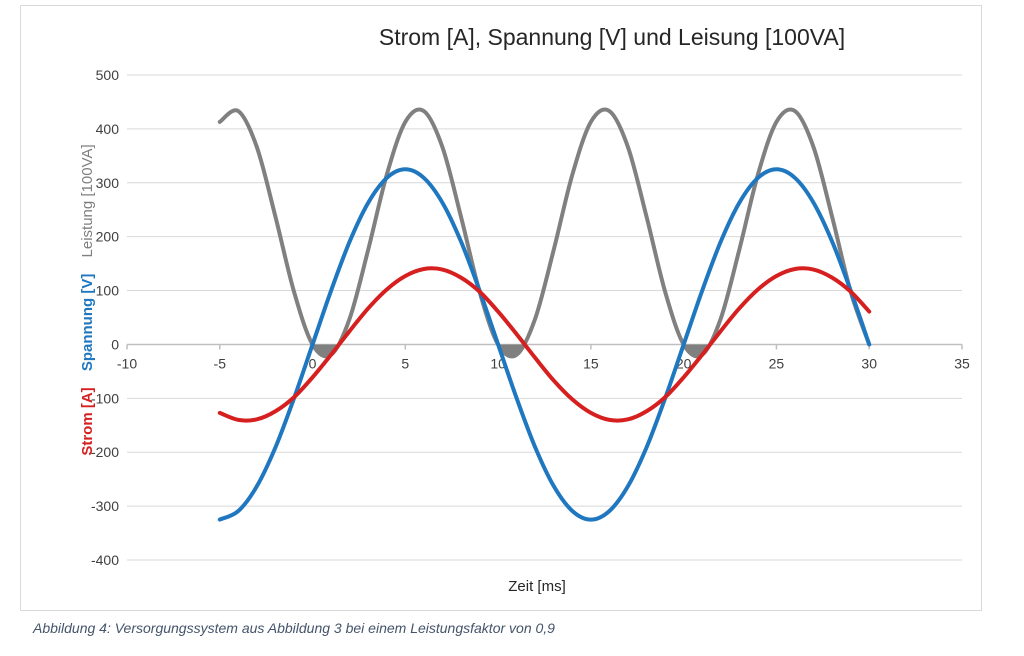 The image size is (1024, 656). I want to click on x-tick-label: 35, so click(962, 363).